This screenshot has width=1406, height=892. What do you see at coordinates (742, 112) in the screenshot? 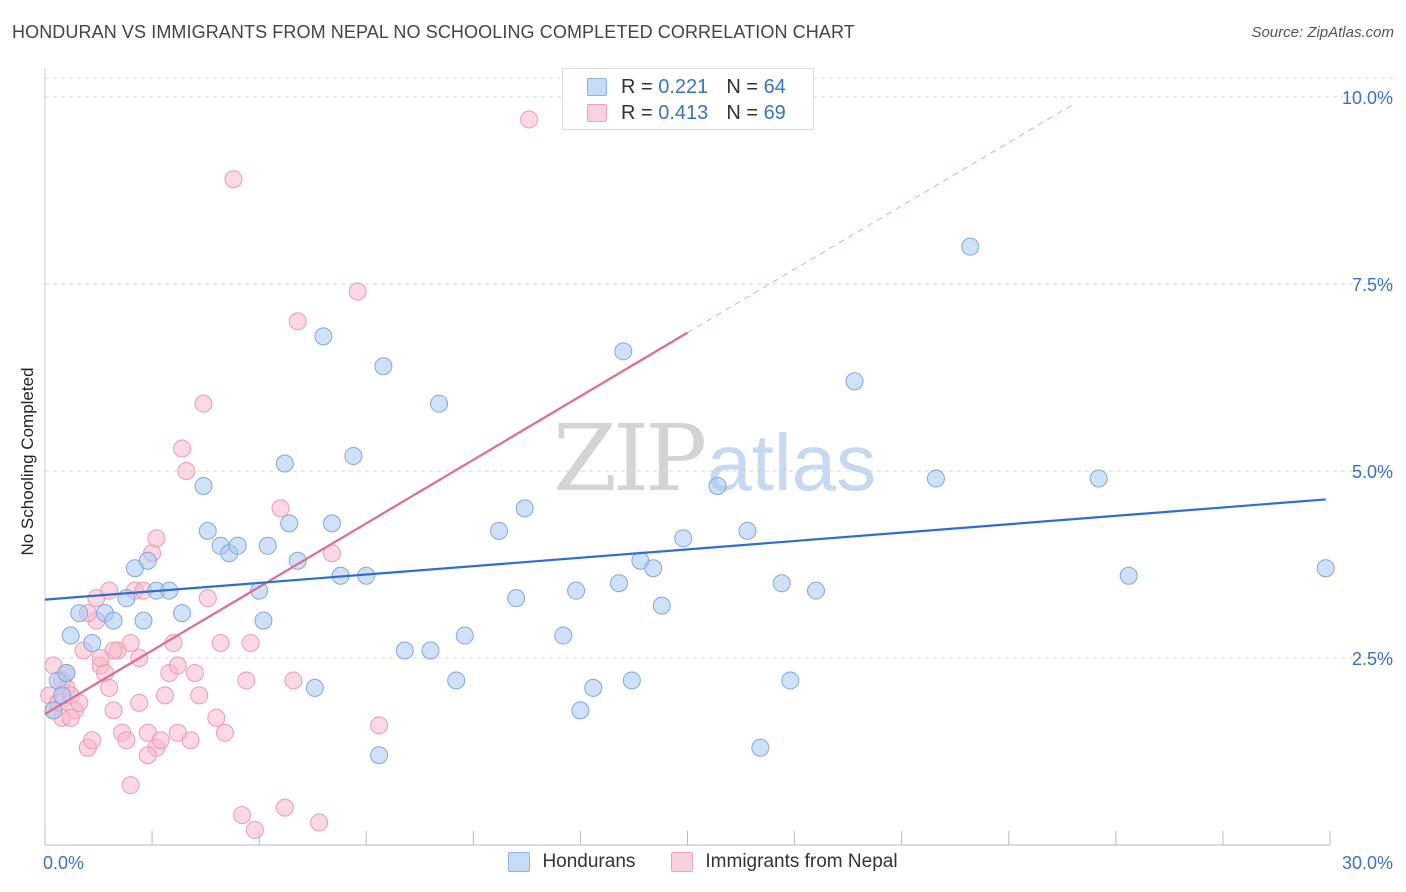
I see `legend-n-label: N =` at bounding box center [742, 112].